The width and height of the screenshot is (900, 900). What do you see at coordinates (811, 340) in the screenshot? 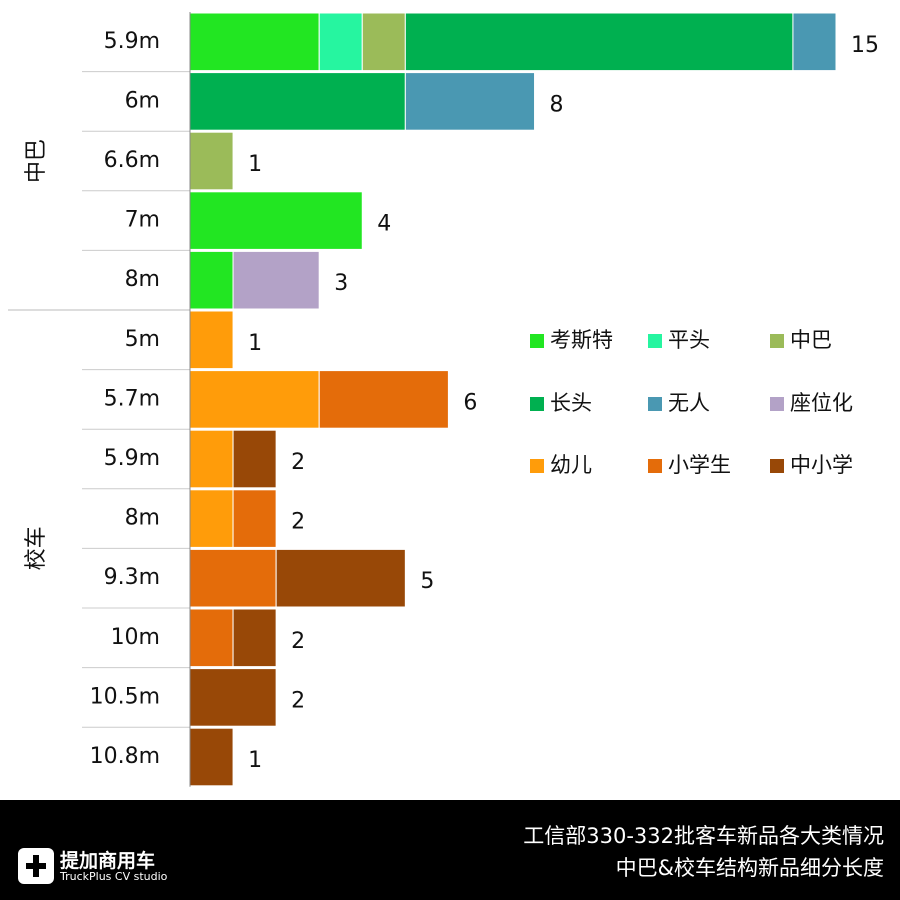
I see `legend-label: 中巴` at bounding box center [811, 340].